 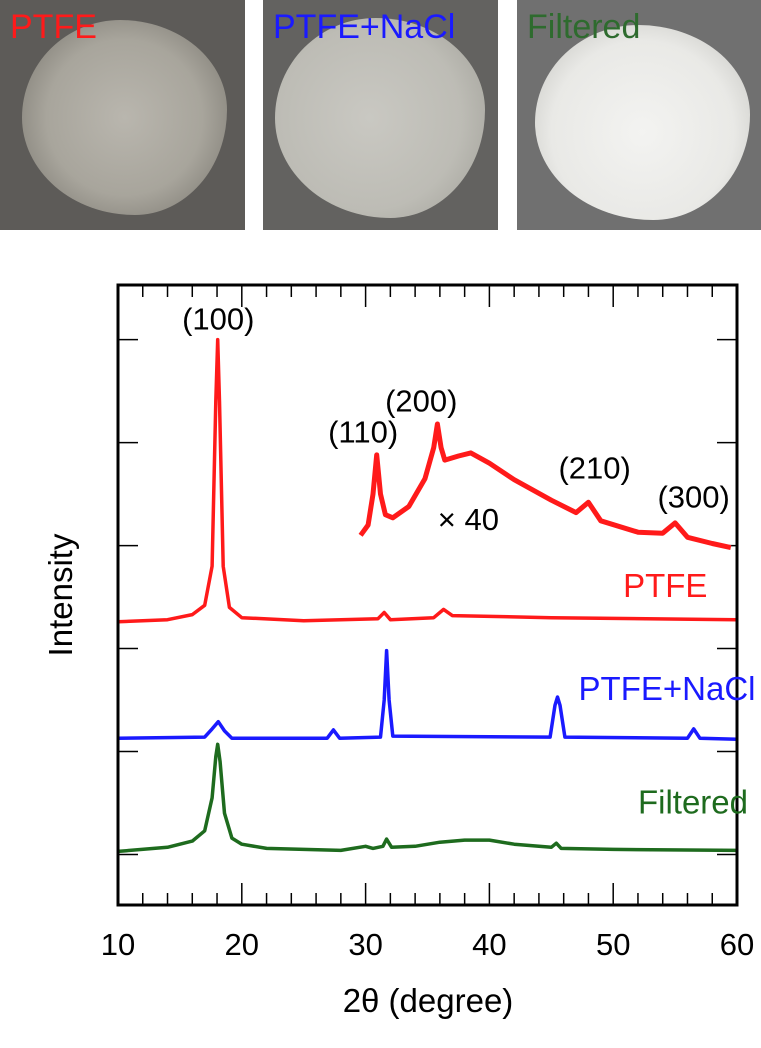 What do you see at coordinates (380, 115) in the screenshot?
I see `photo-ptfe-nacl: PTFE+NaCl` at bounding box center [380, 115].